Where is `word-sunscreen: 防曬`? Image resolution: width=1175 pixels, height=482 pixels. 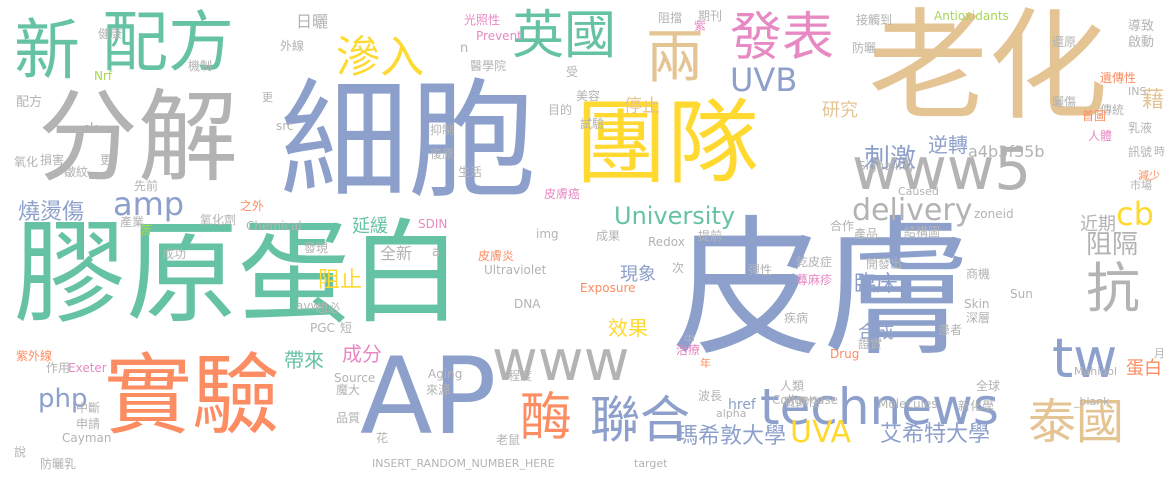 word-sunscreen: 防曬 is located at coordinates (864, 48).